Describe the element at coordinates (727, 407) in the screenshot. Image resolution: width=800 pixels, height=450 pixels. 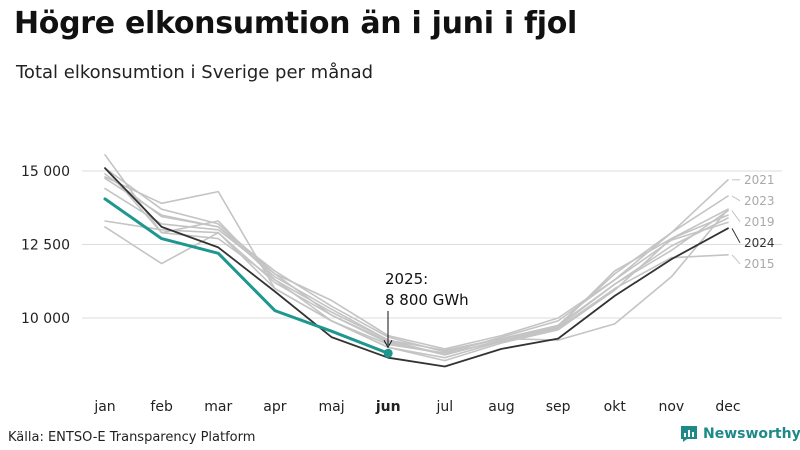
I see `x-tick-label: dec` at that location.